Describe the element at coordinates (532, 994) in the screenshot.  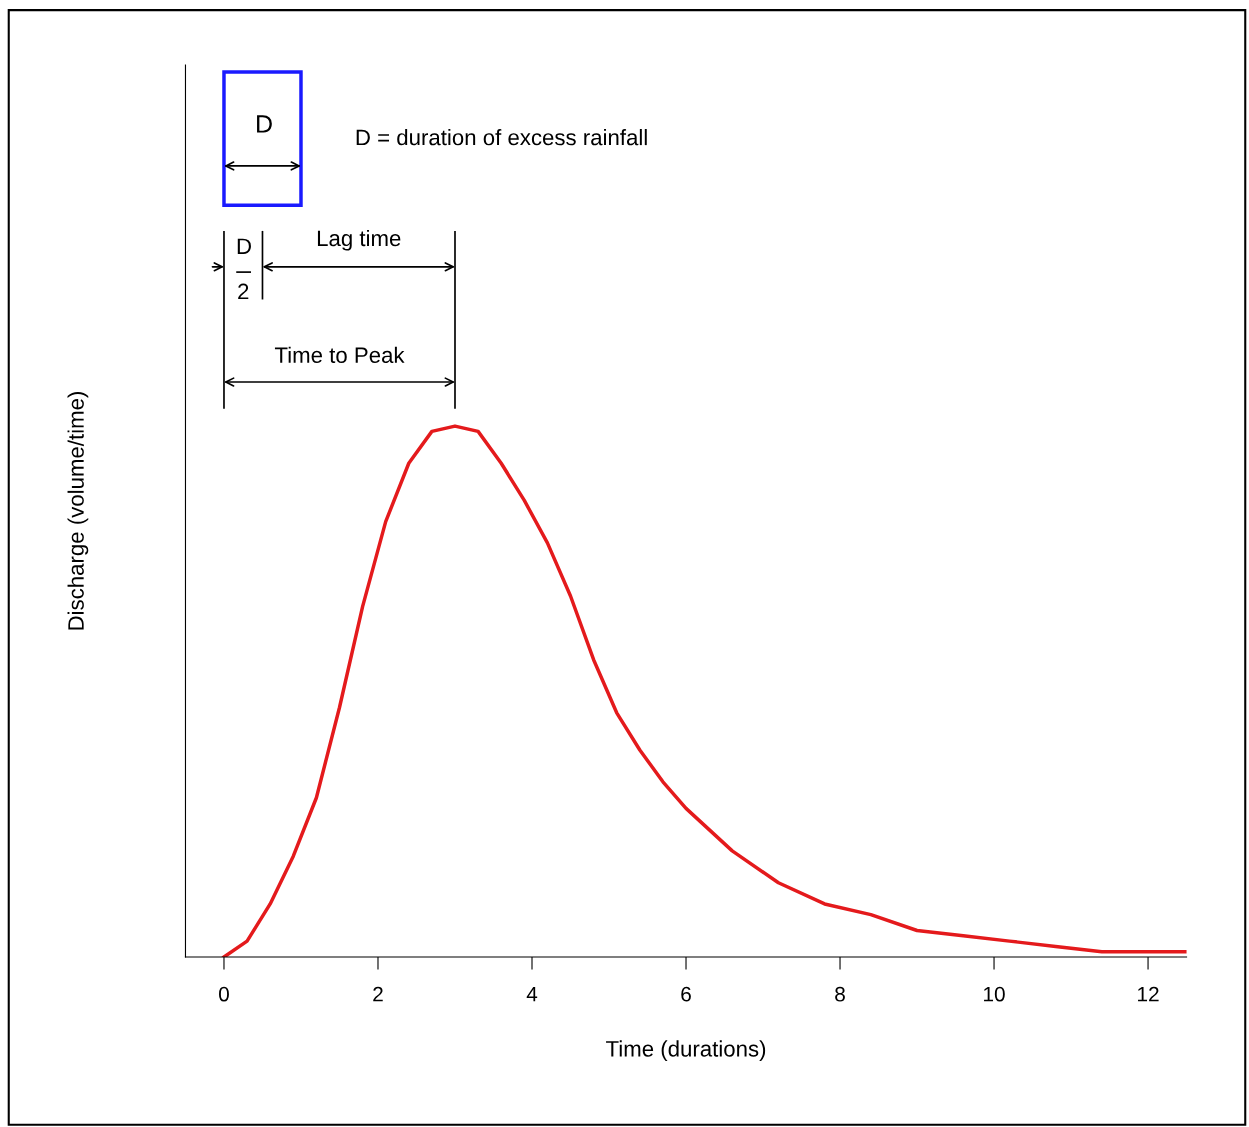
I see `x-tick-label: 4` at that location.